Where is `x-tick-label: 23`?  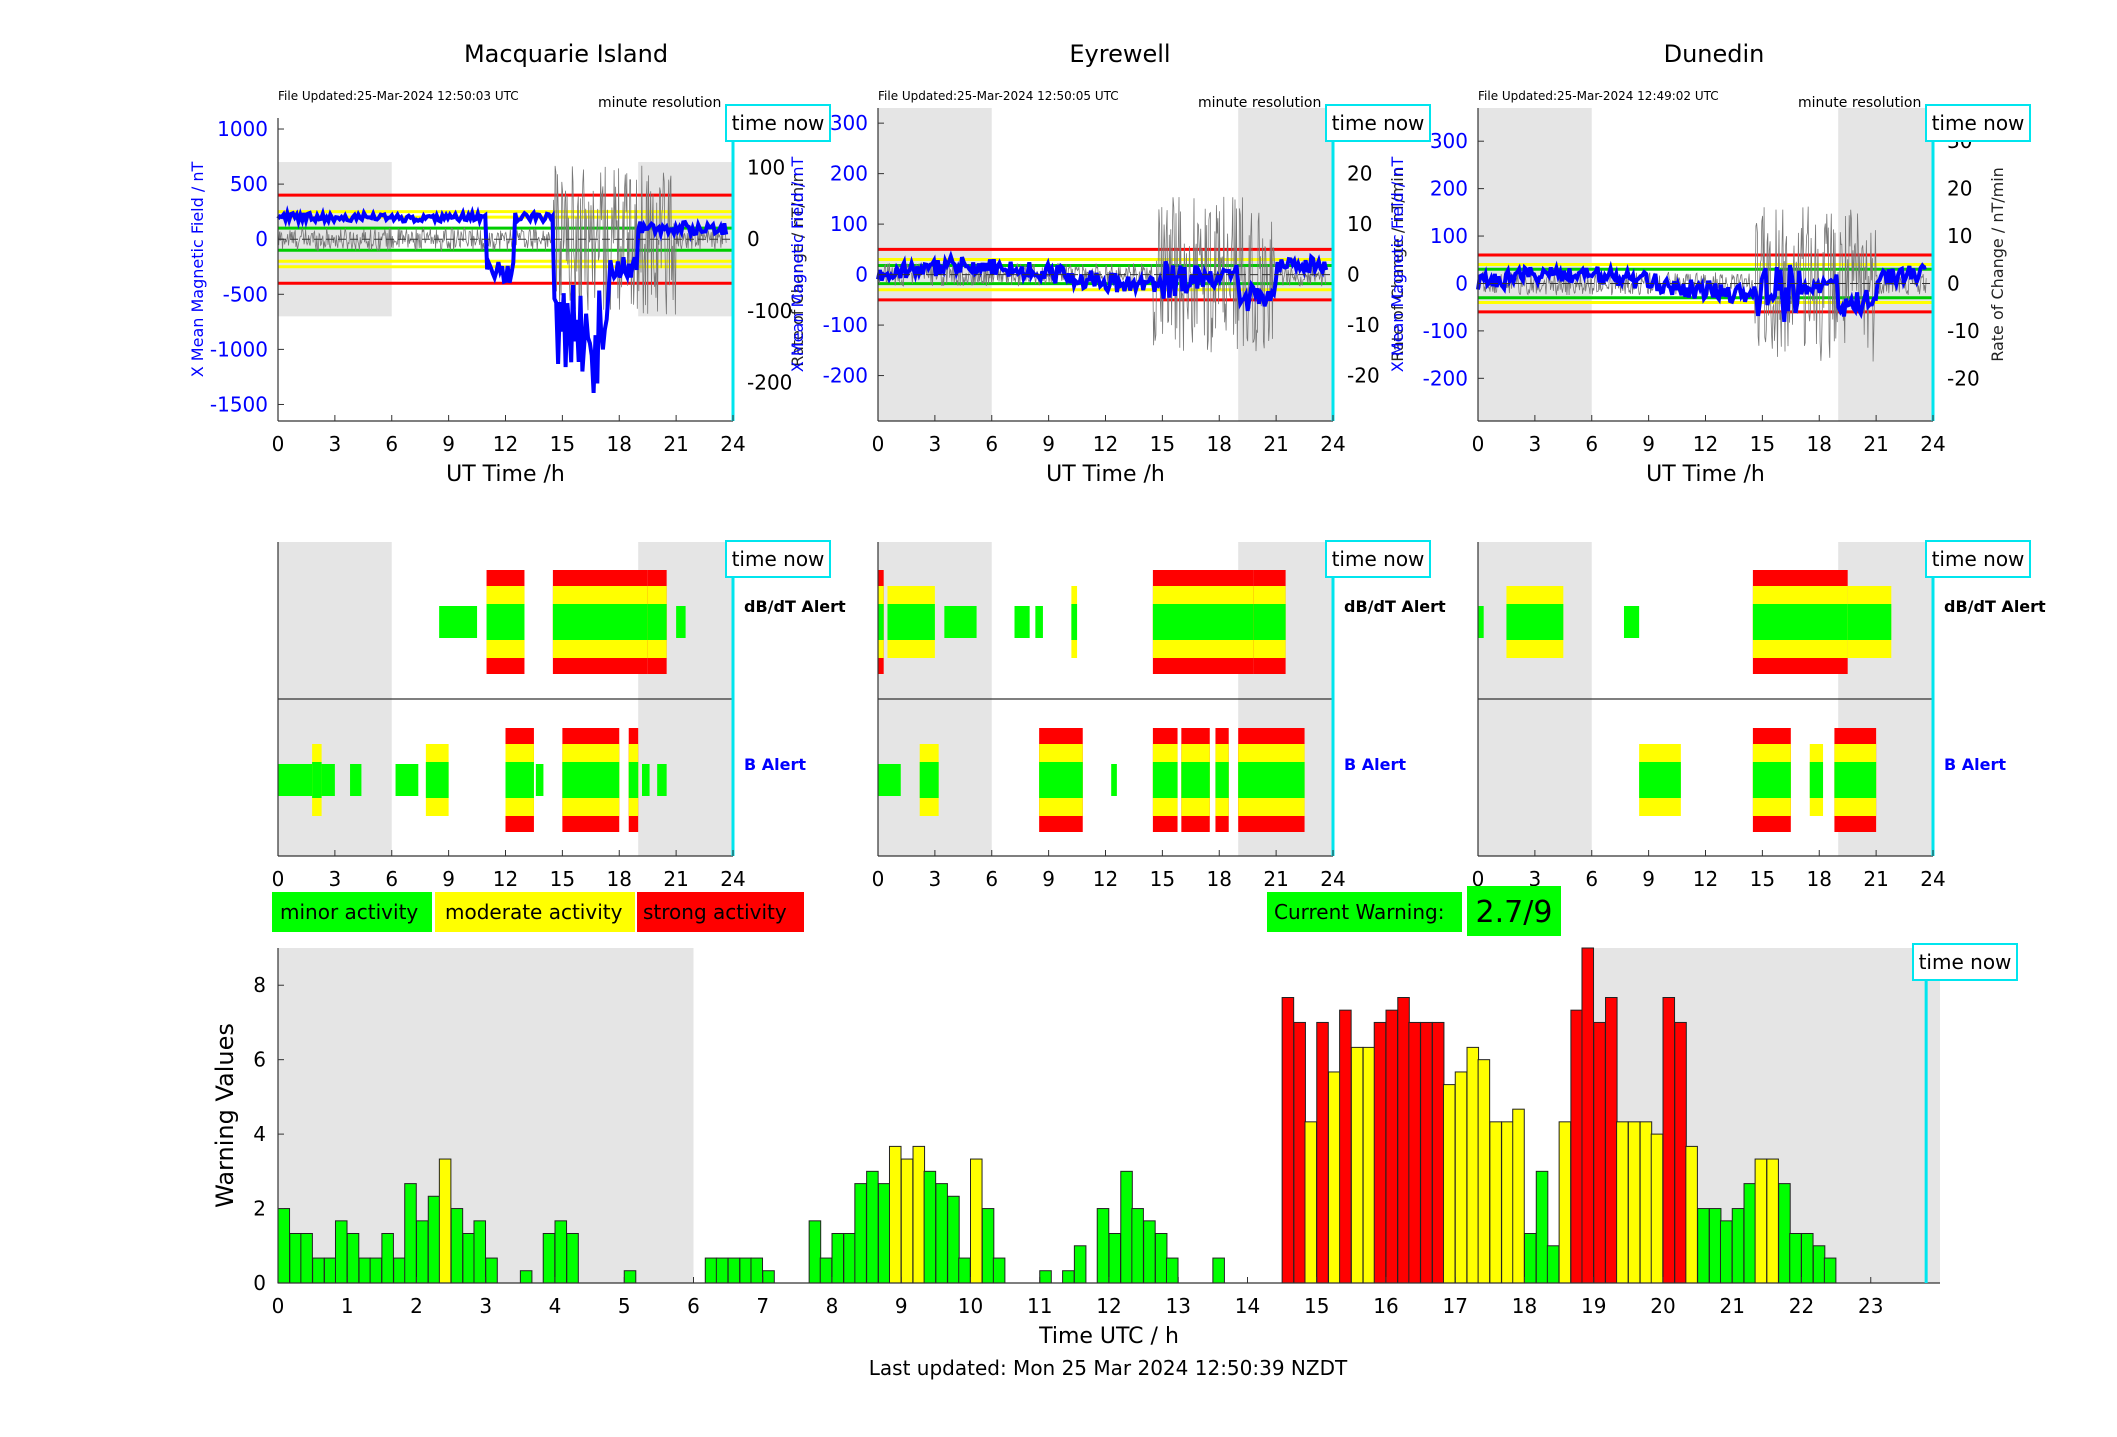 x-tick-label: 23 is located at coordinates (1870, 1306).